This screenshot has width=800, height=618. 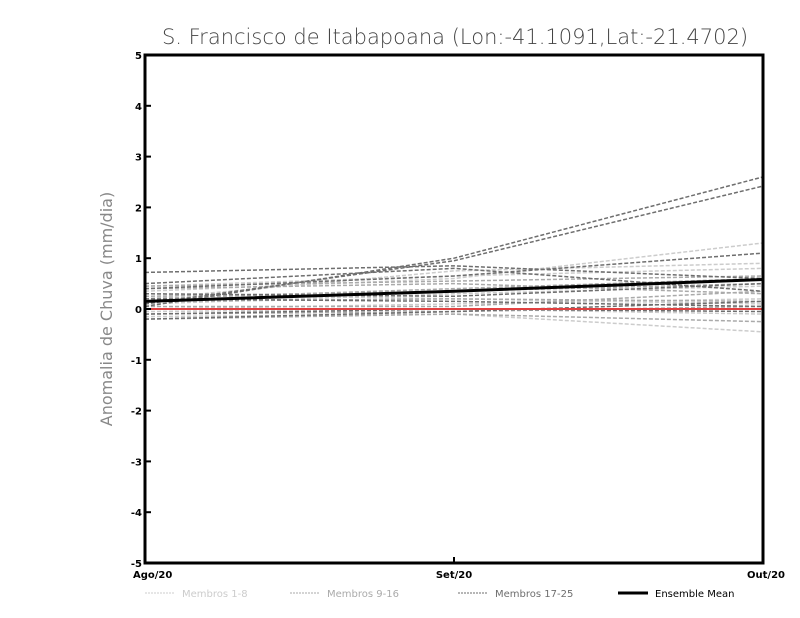 What do you see at coordinates (534, 594) in the screenshot?
I see `legend-label-3: Membros 17-25` at bounding box center [534, 594].